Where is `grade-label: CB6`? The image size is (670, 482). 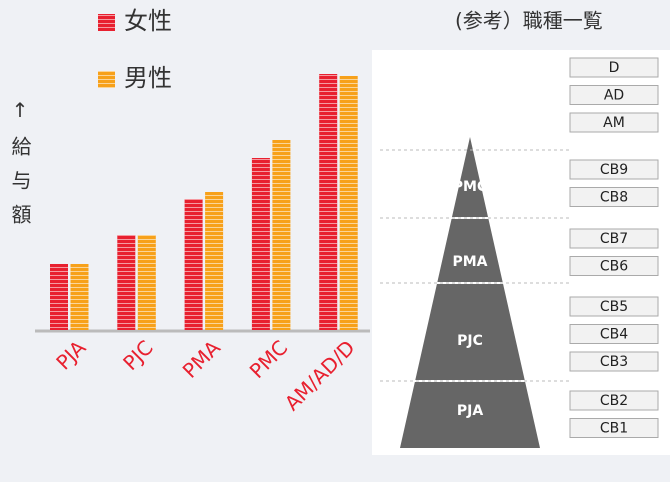 grade-label: CB6 is located at coordinates (614, 267).